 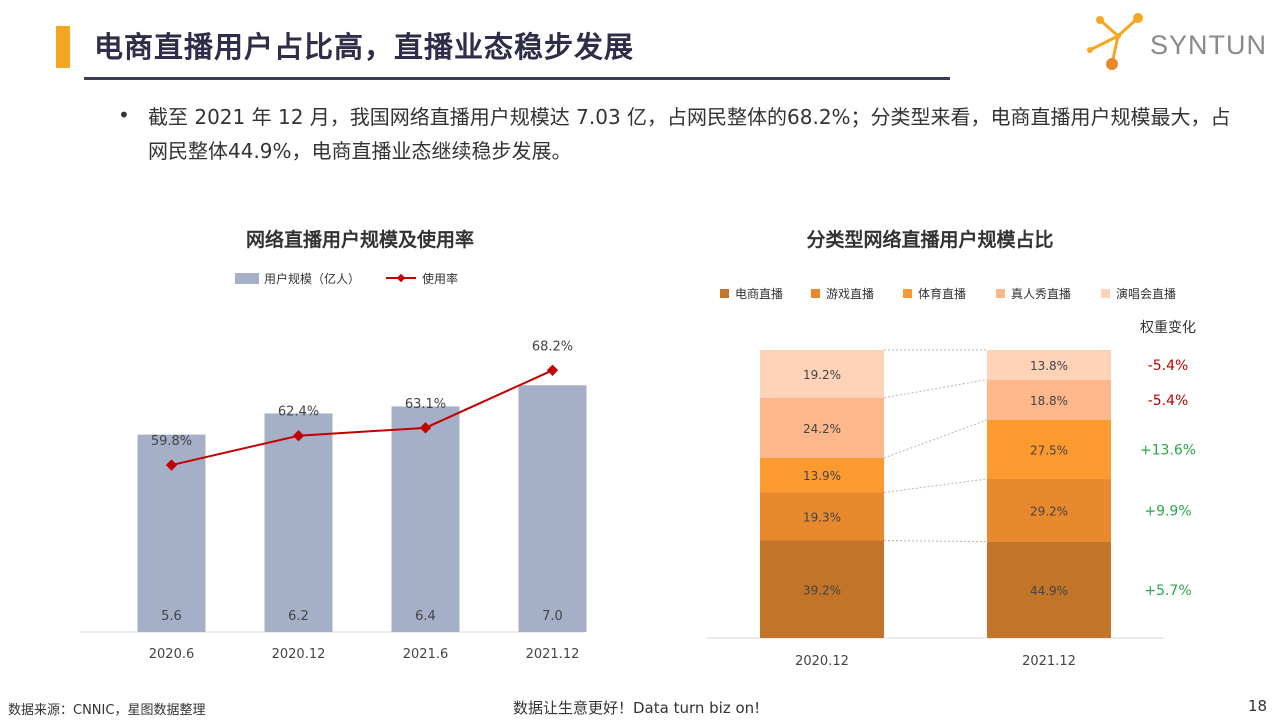 I want to click on x-tick-label: 2021.6, so click(x=426, y=654).